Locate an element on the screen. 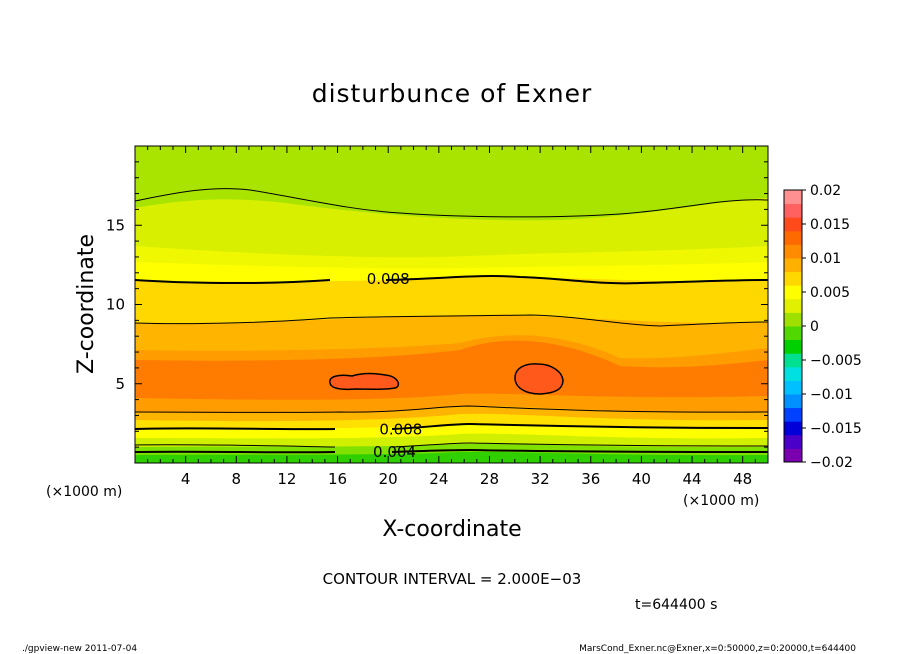 This screenshot has width=904, height=654. x-tick-label: 16 is located at coordinates (337, 479).